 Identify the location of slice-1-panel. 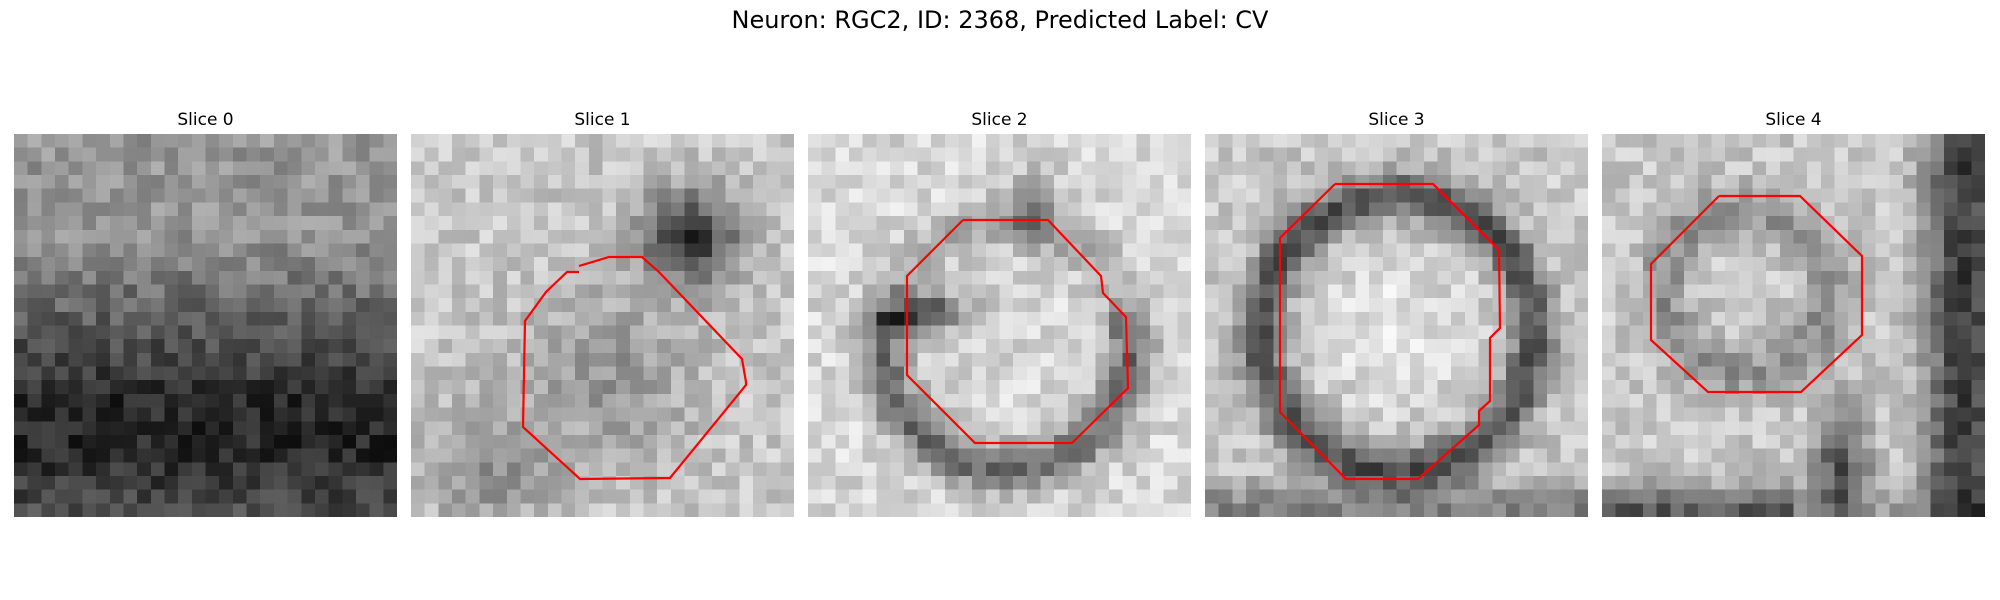
(602, 325).